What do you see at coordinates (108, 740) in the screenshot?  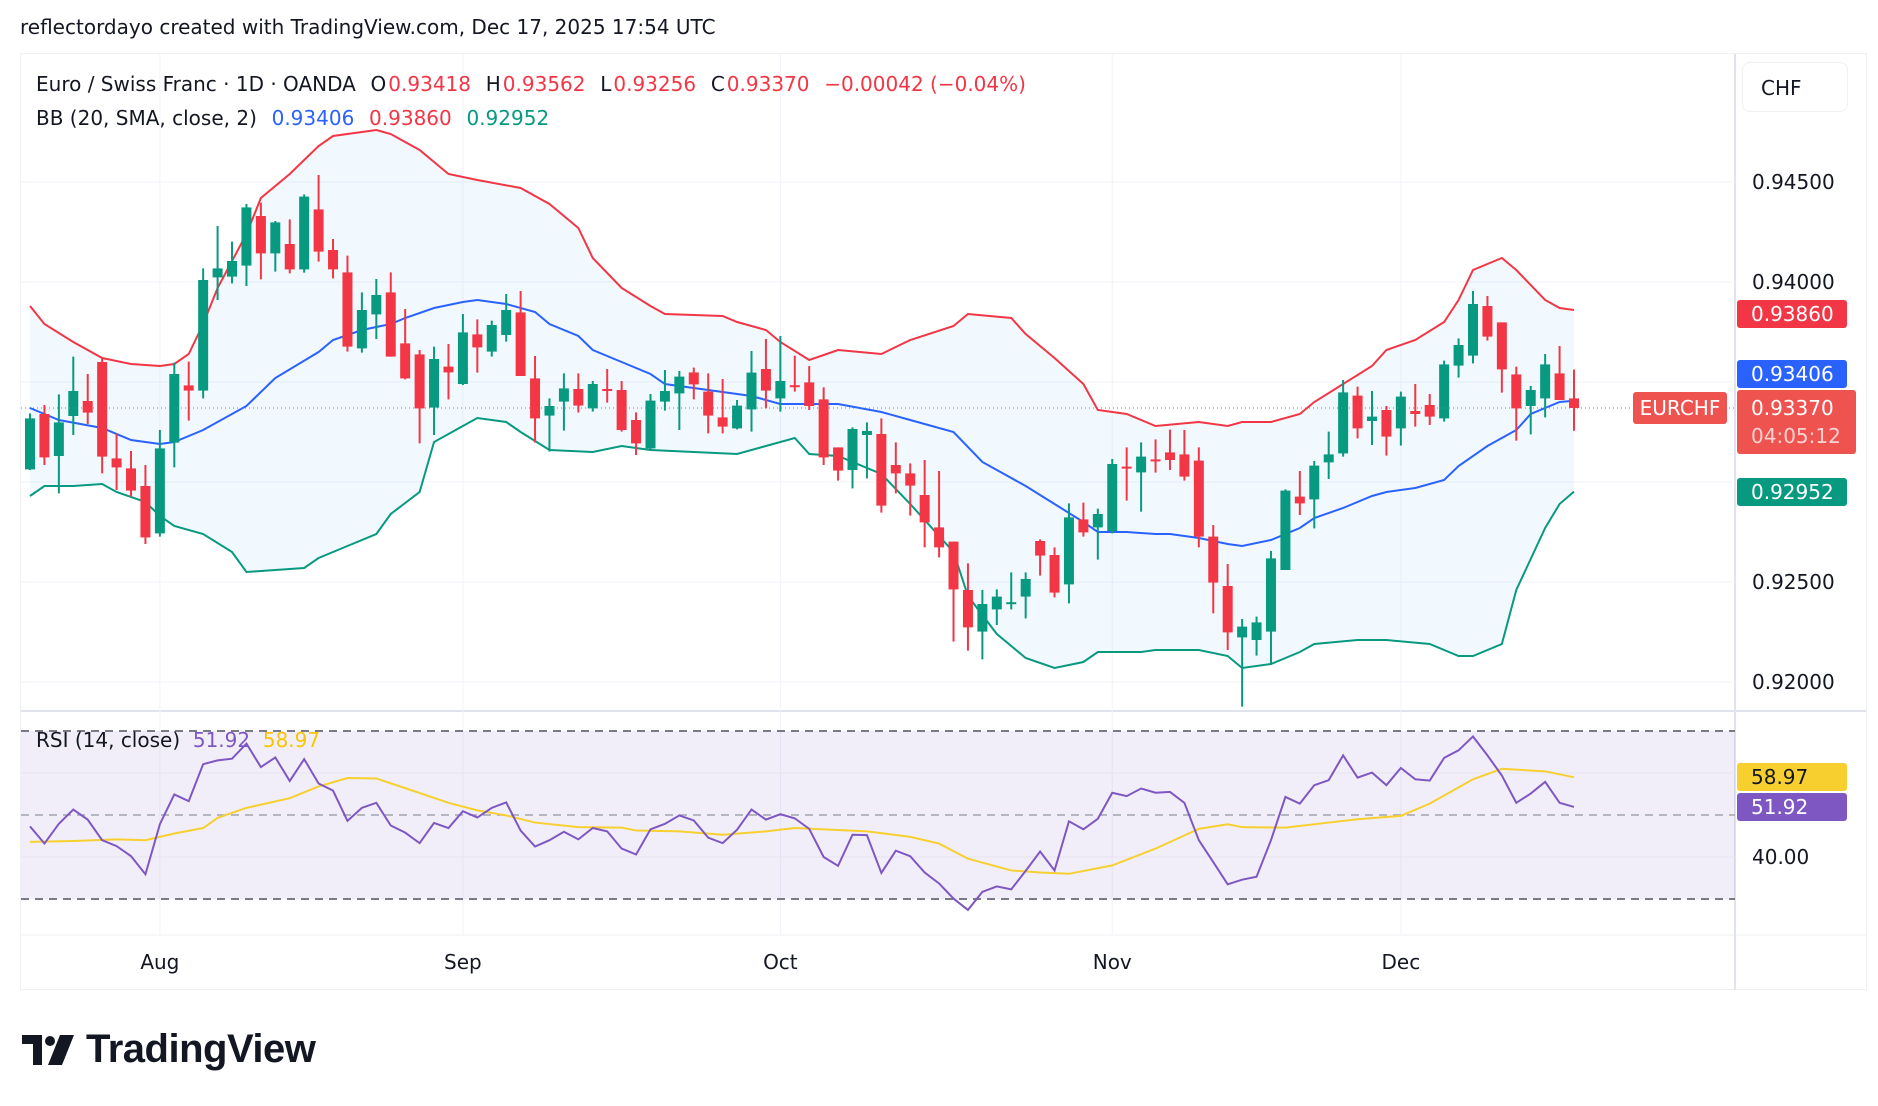 I see `rsi-label: RSI (14, close)` at bounding box center [108, 740].